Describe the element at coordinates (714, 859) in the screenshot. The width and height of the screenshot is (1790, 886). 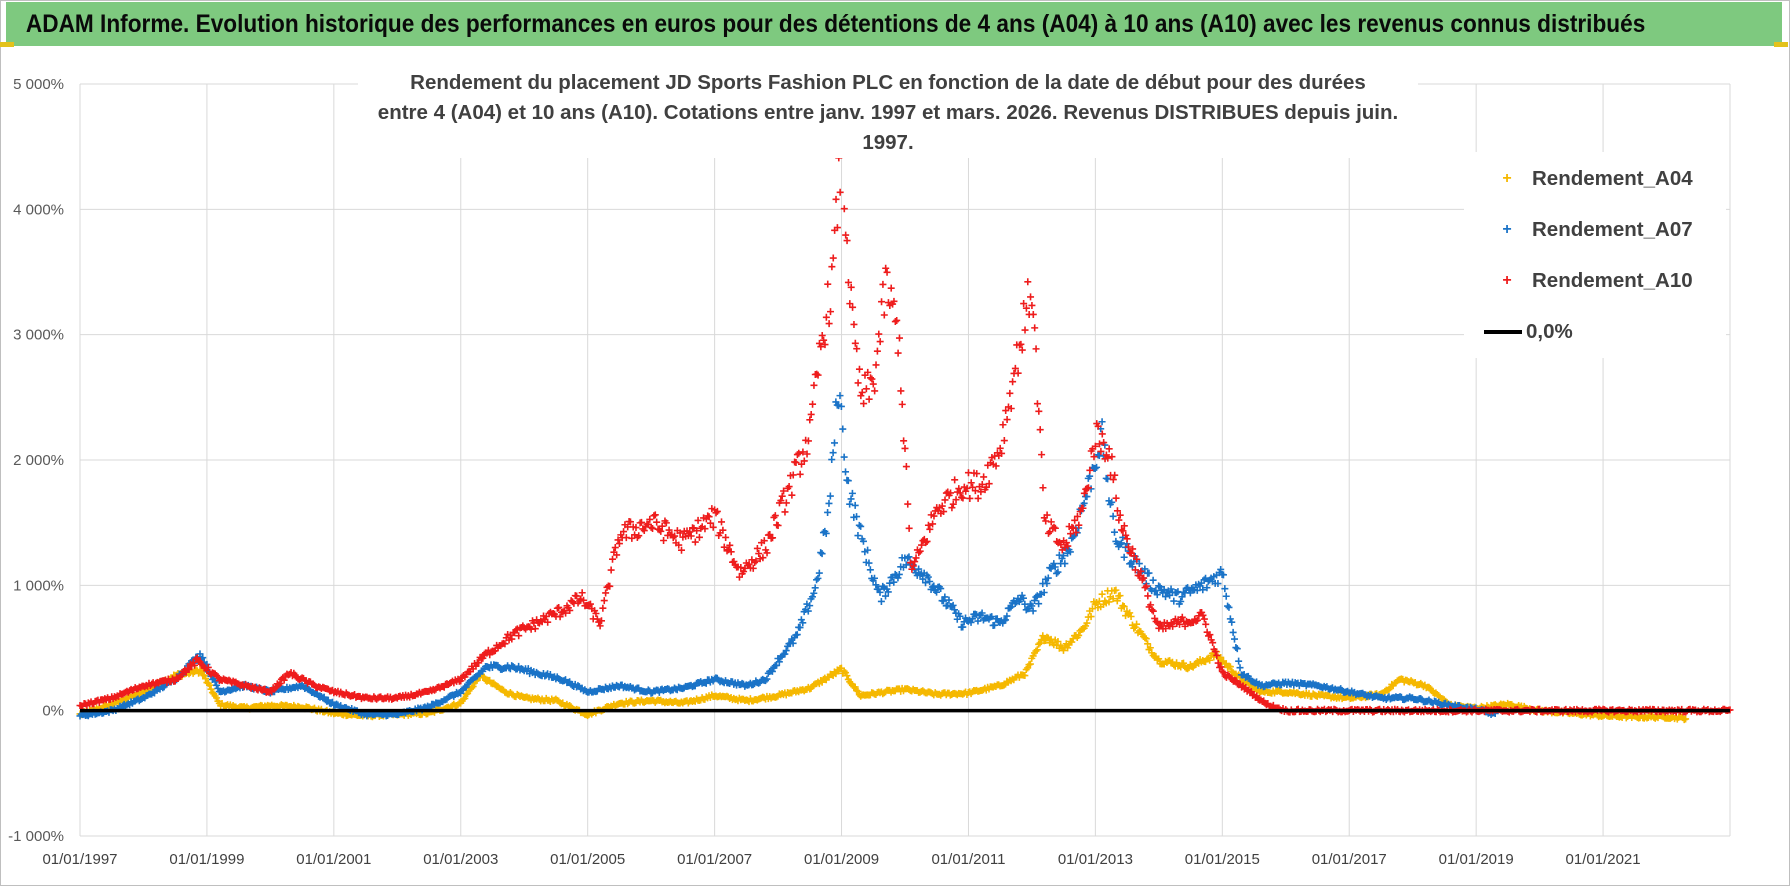
I see `x-tick-label: 01/01/2007` at that location.